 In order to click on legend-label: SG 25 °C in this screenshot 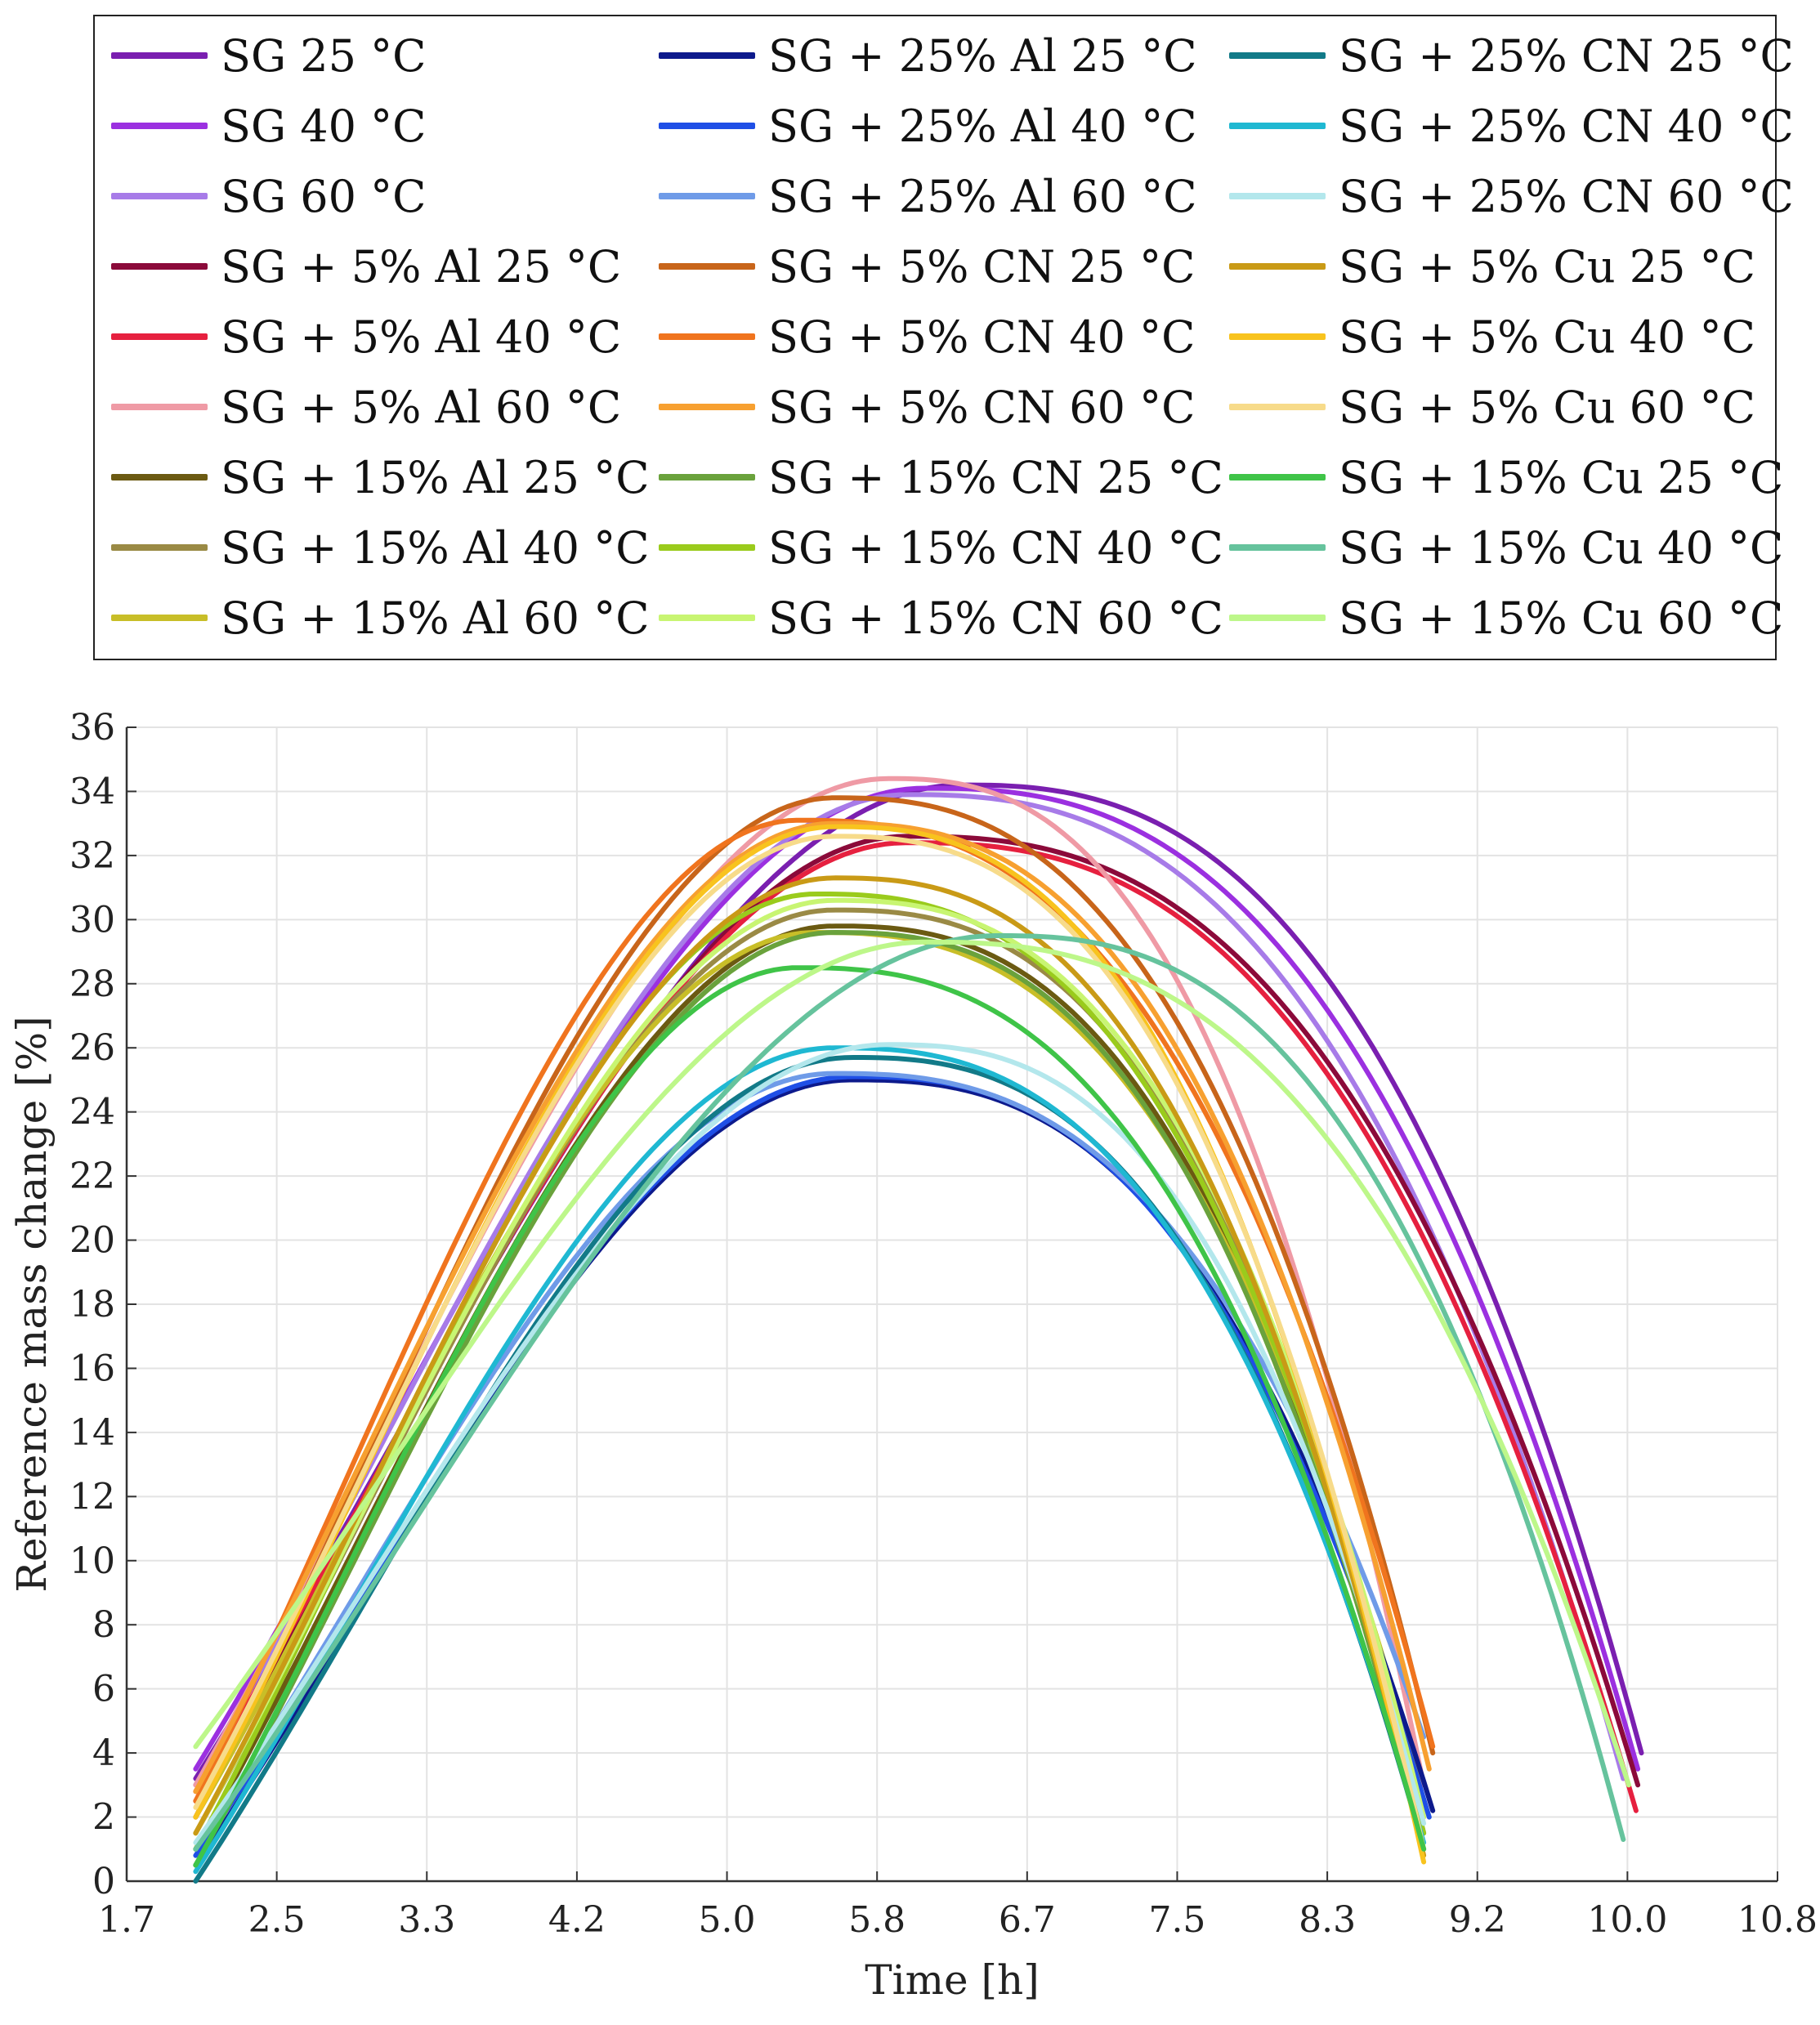, I will do `click(324, 55)`.